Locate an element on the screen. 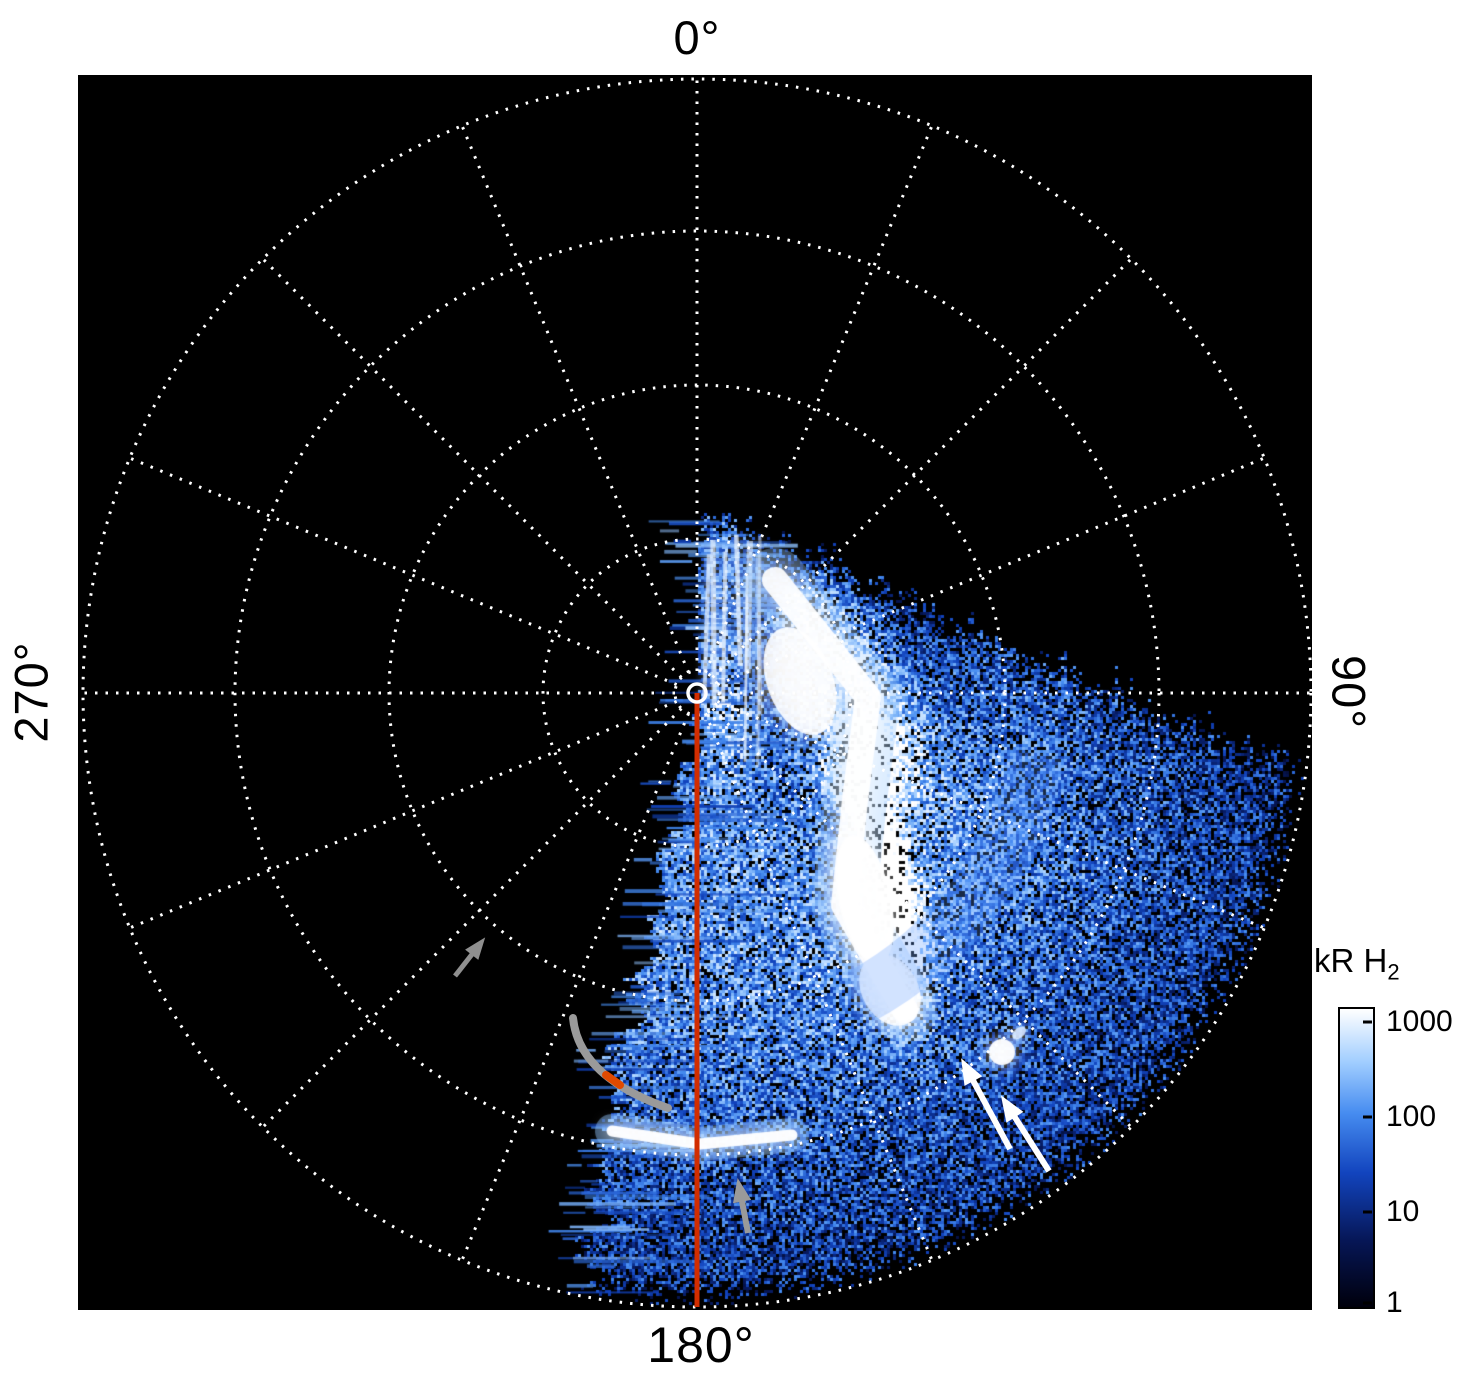 This screenshot has width=1481, height=1386. axis-label-270deg: 270° is located at coordinates (31, 692).